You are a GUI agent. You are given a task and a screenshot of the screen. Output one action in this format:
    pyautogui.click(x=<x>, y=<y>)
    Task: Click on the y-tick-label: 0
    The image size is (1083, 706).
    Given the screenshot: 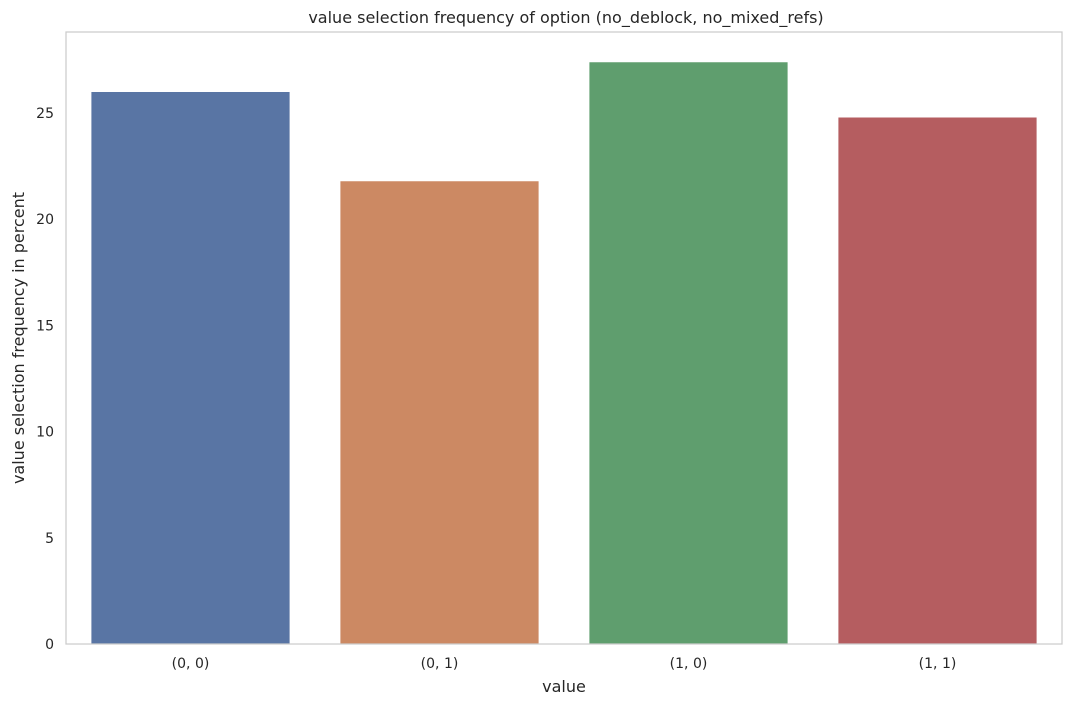 What is the action you would take?
    pyautogui.click(x=49, y=645)
    